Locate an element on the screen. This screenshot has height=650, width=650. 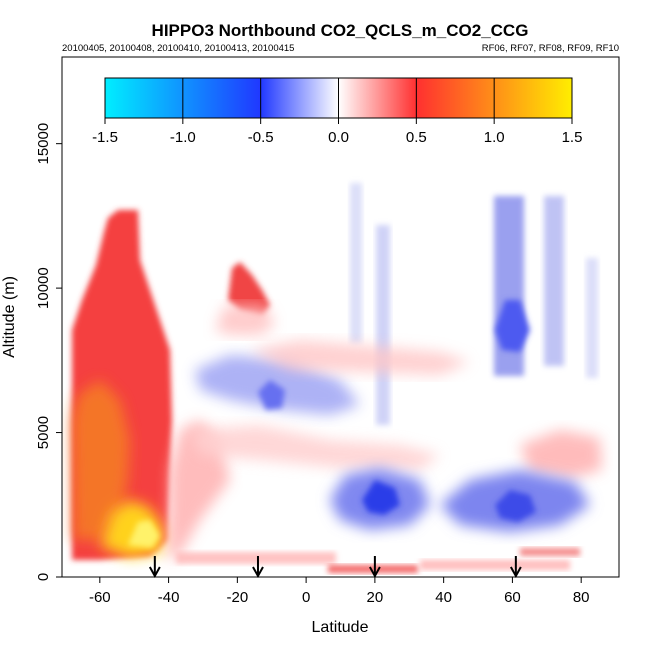
chart-title: HIPPO3 Northbound CO2_QCLS_m_CO2_CCG is located at coordinates (340, 30).